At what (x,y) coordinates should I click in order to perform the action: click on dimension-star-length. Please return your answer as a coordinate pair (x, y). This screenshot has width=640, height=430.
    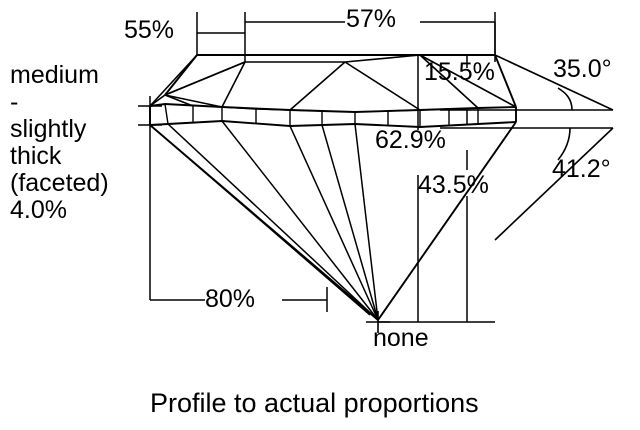
    Looking at the image, I should click on (221, 37).